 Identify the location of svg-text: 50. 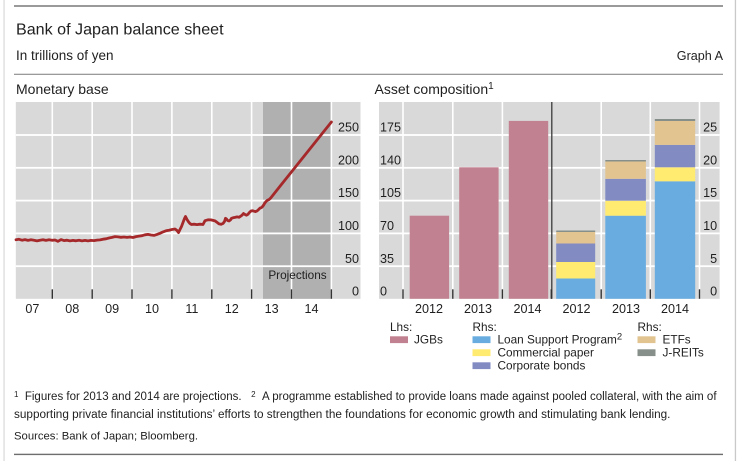
(352, 259).